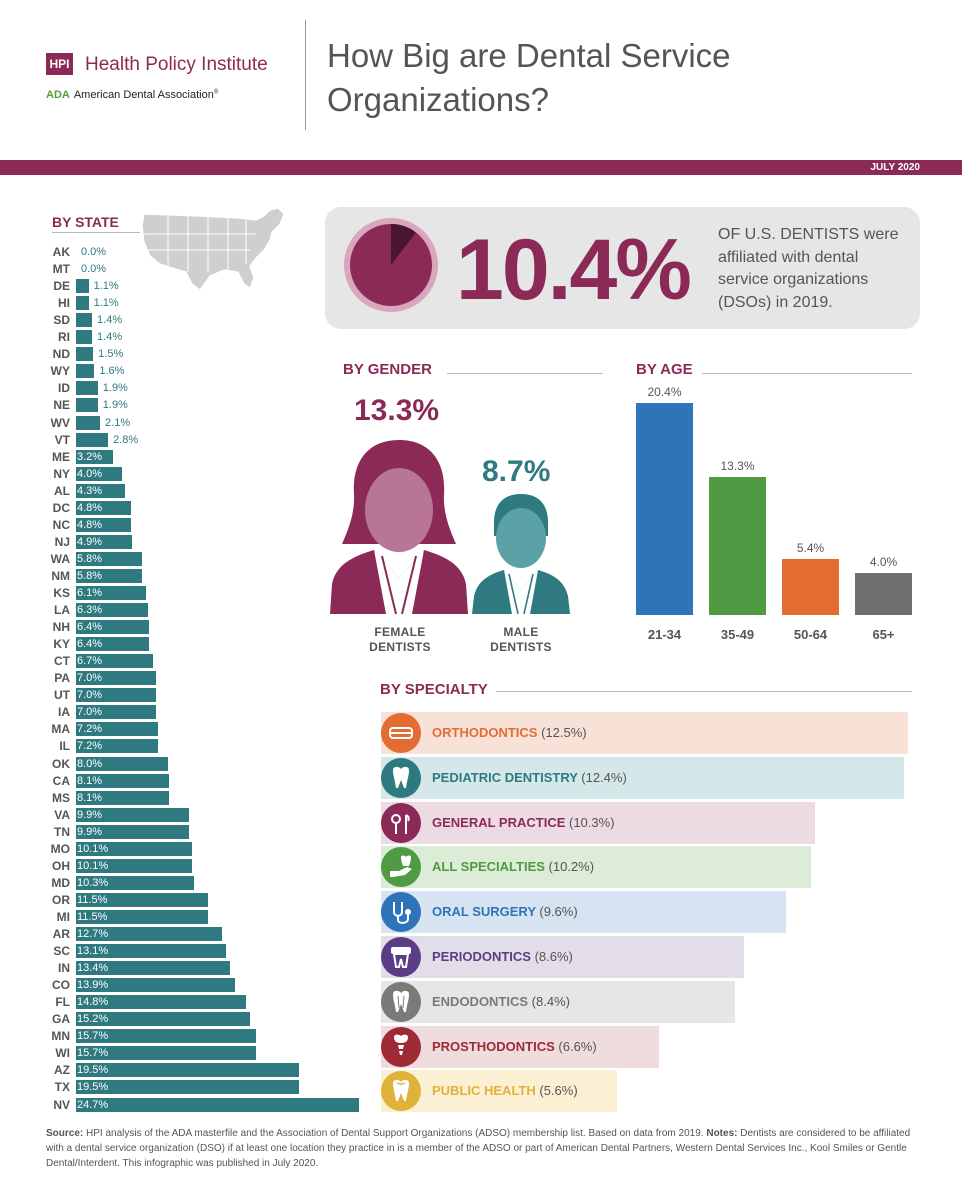 This screenshot has height=1186, width=962. What do you see at coordinates (61, 1104) in the screenshot?
I see `state-code: NV` at bounding box center [61, 1104].